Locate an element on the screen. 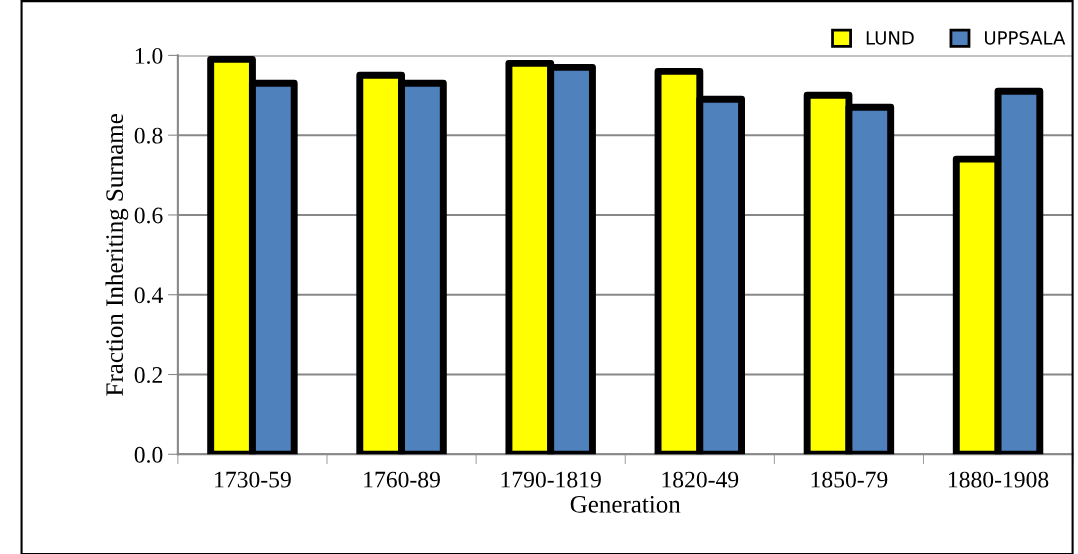  y-tick-label: 0.0 is located at coordinates (148, 454).